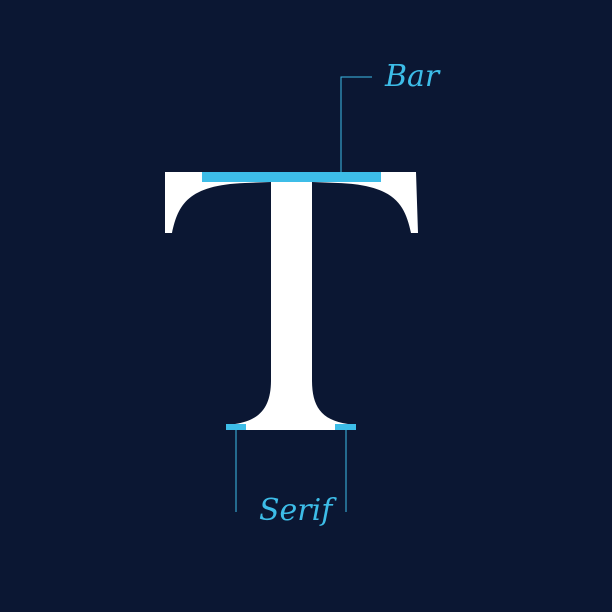  Describe the element at coordinates (345, 427) in the screenshot. I see `serif-highlight-right` at that location.